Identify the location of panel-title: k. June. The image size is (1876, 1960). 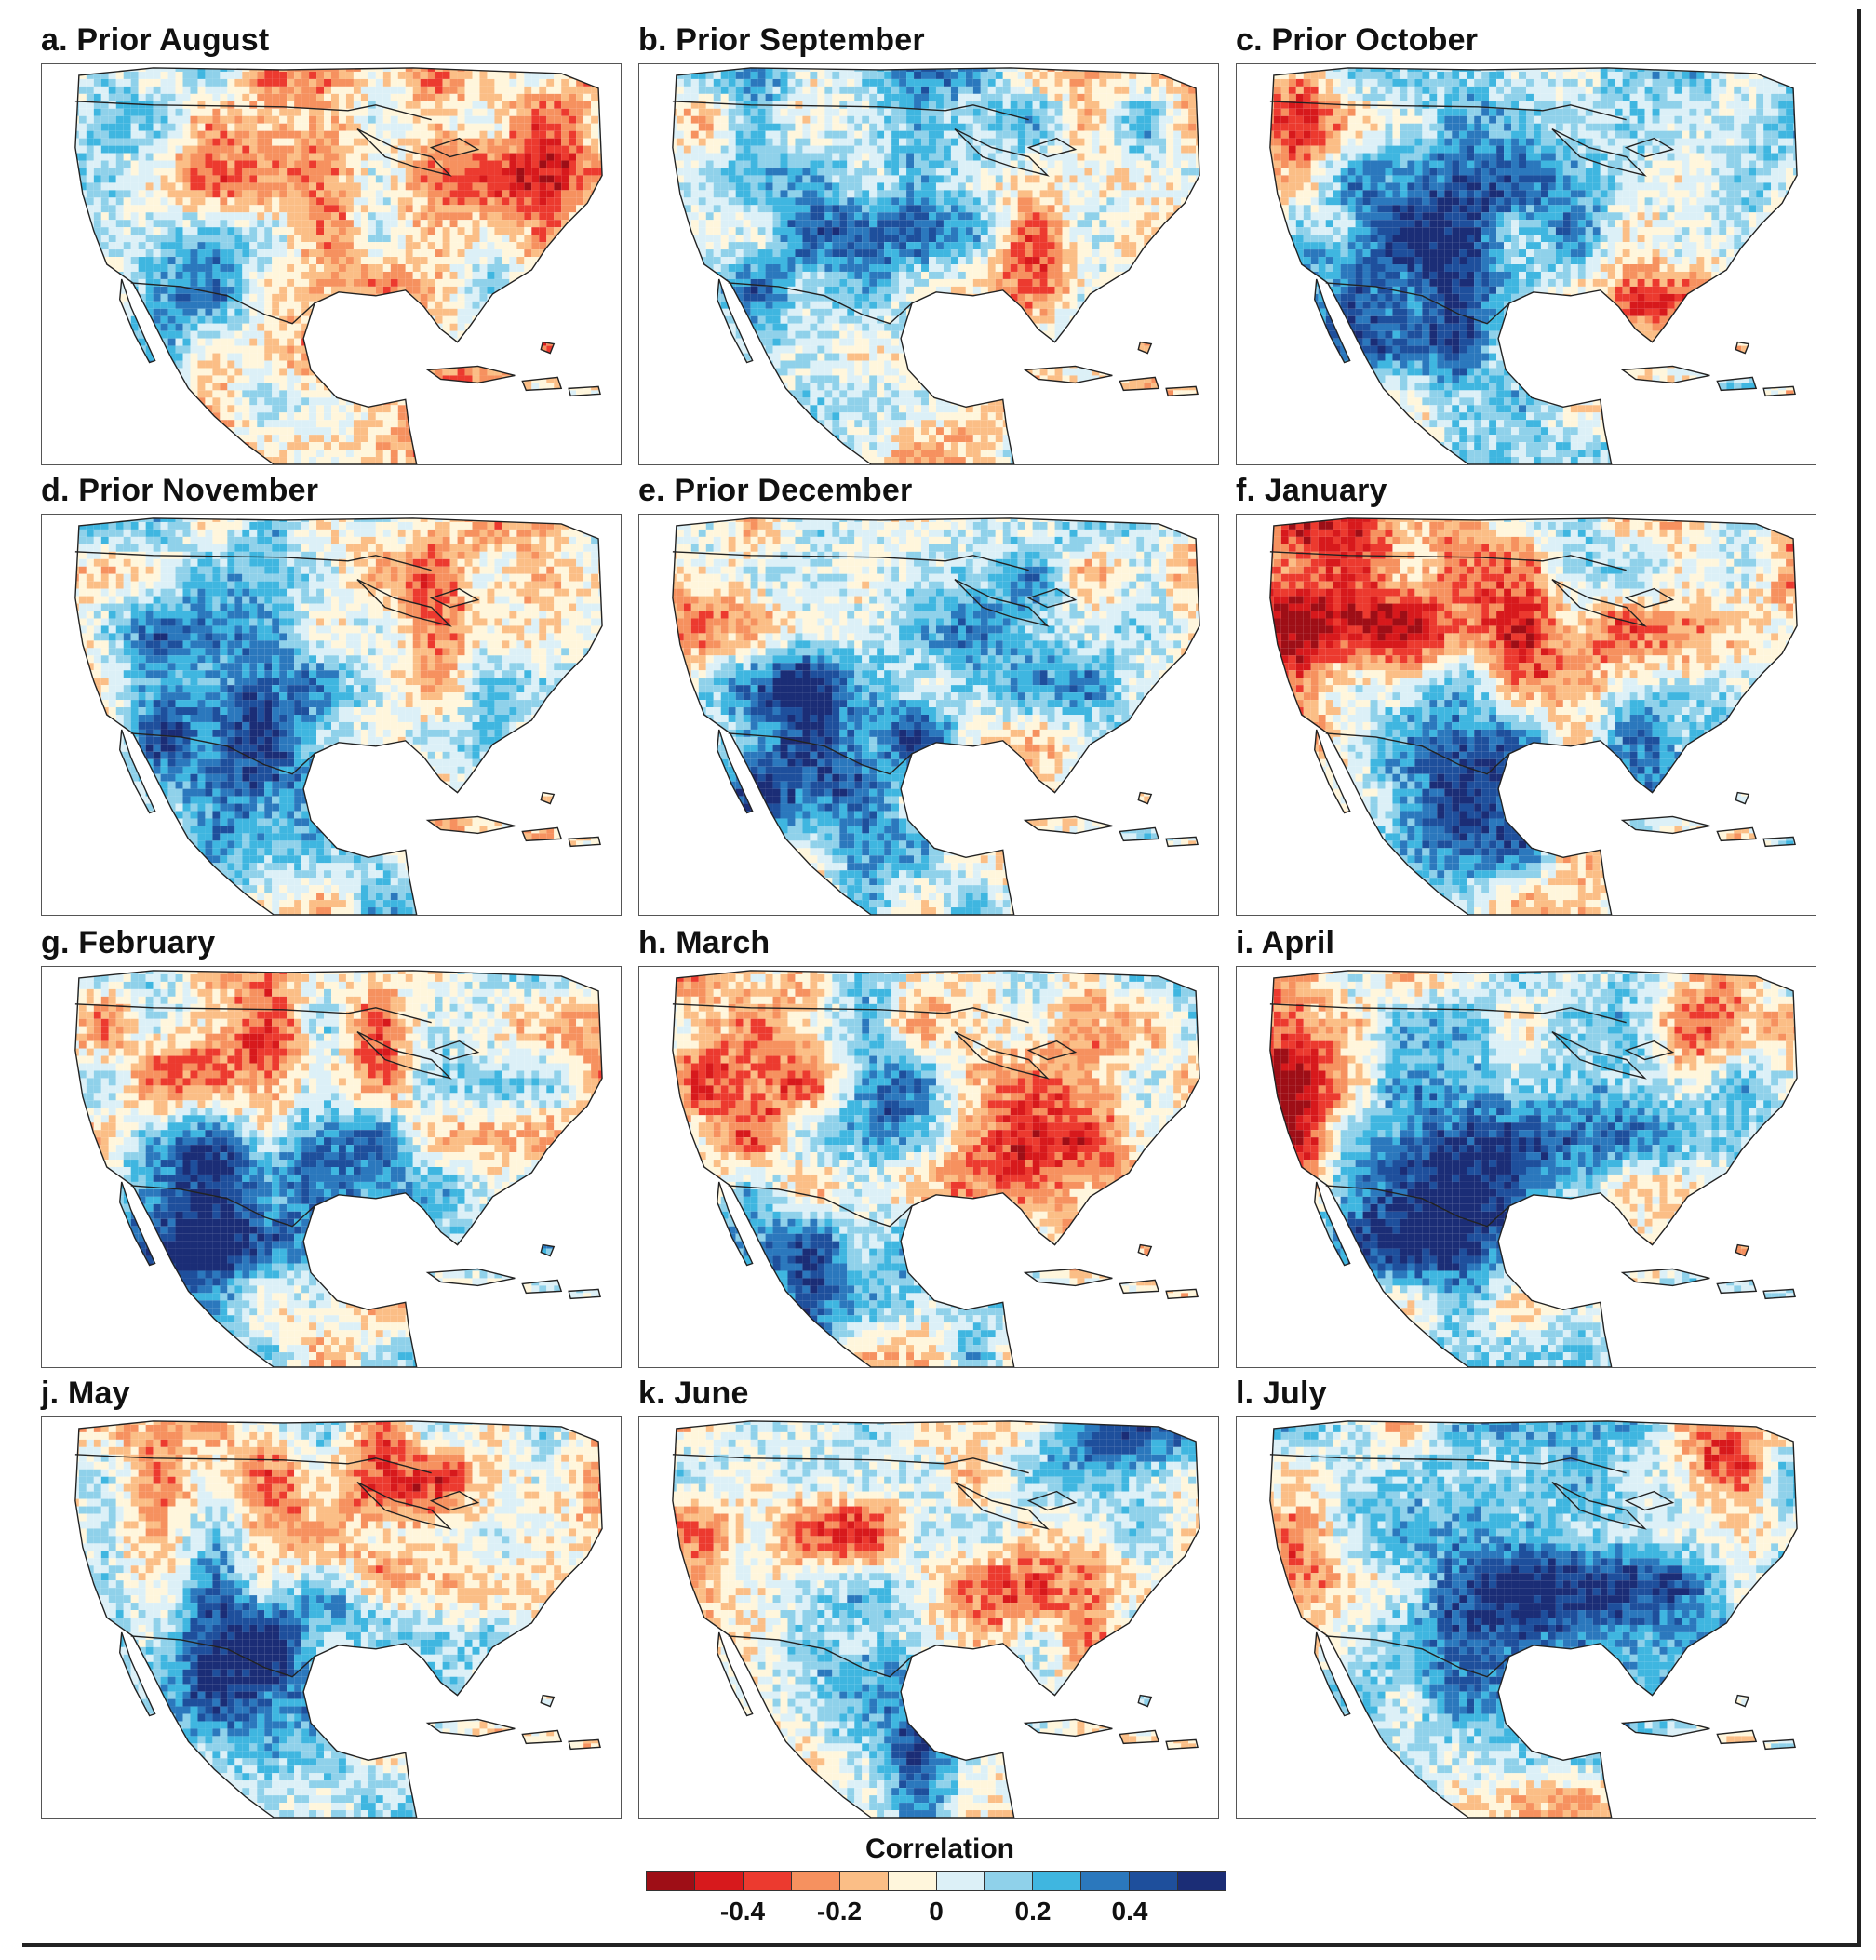
(693, 1394).